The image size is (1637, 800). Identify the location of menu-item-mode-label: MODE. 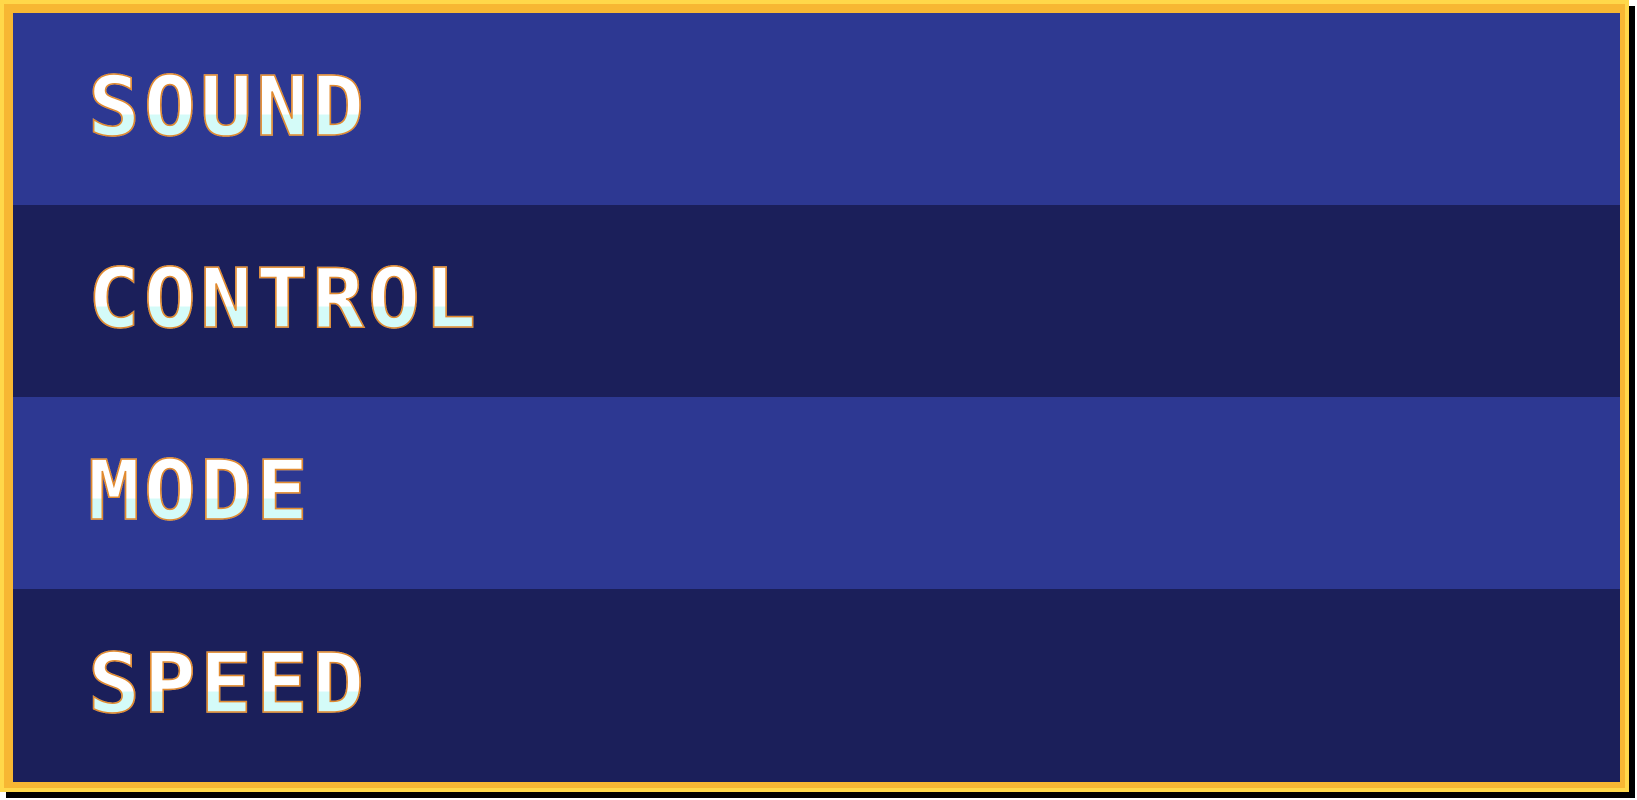
(200, 491).